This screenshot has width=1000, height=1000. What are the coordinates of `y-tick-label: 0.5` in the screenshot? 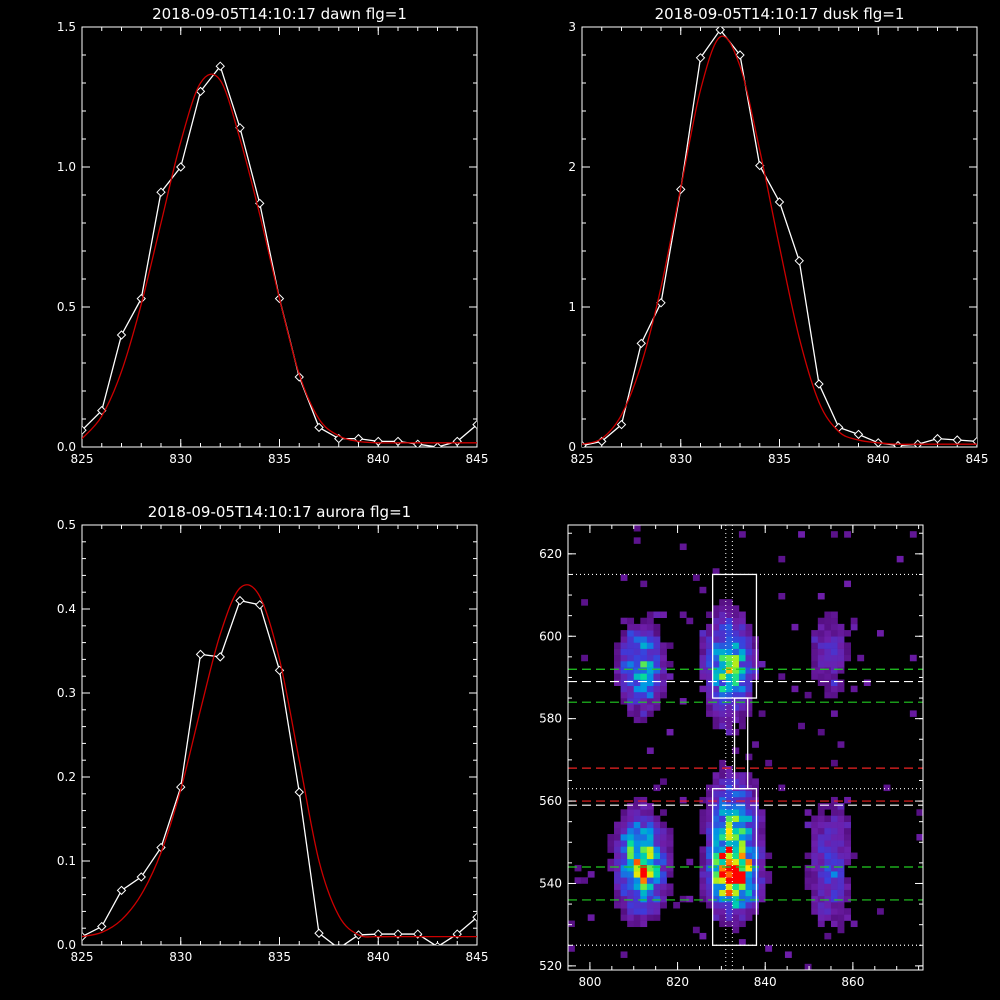 It's located at (66, 525).